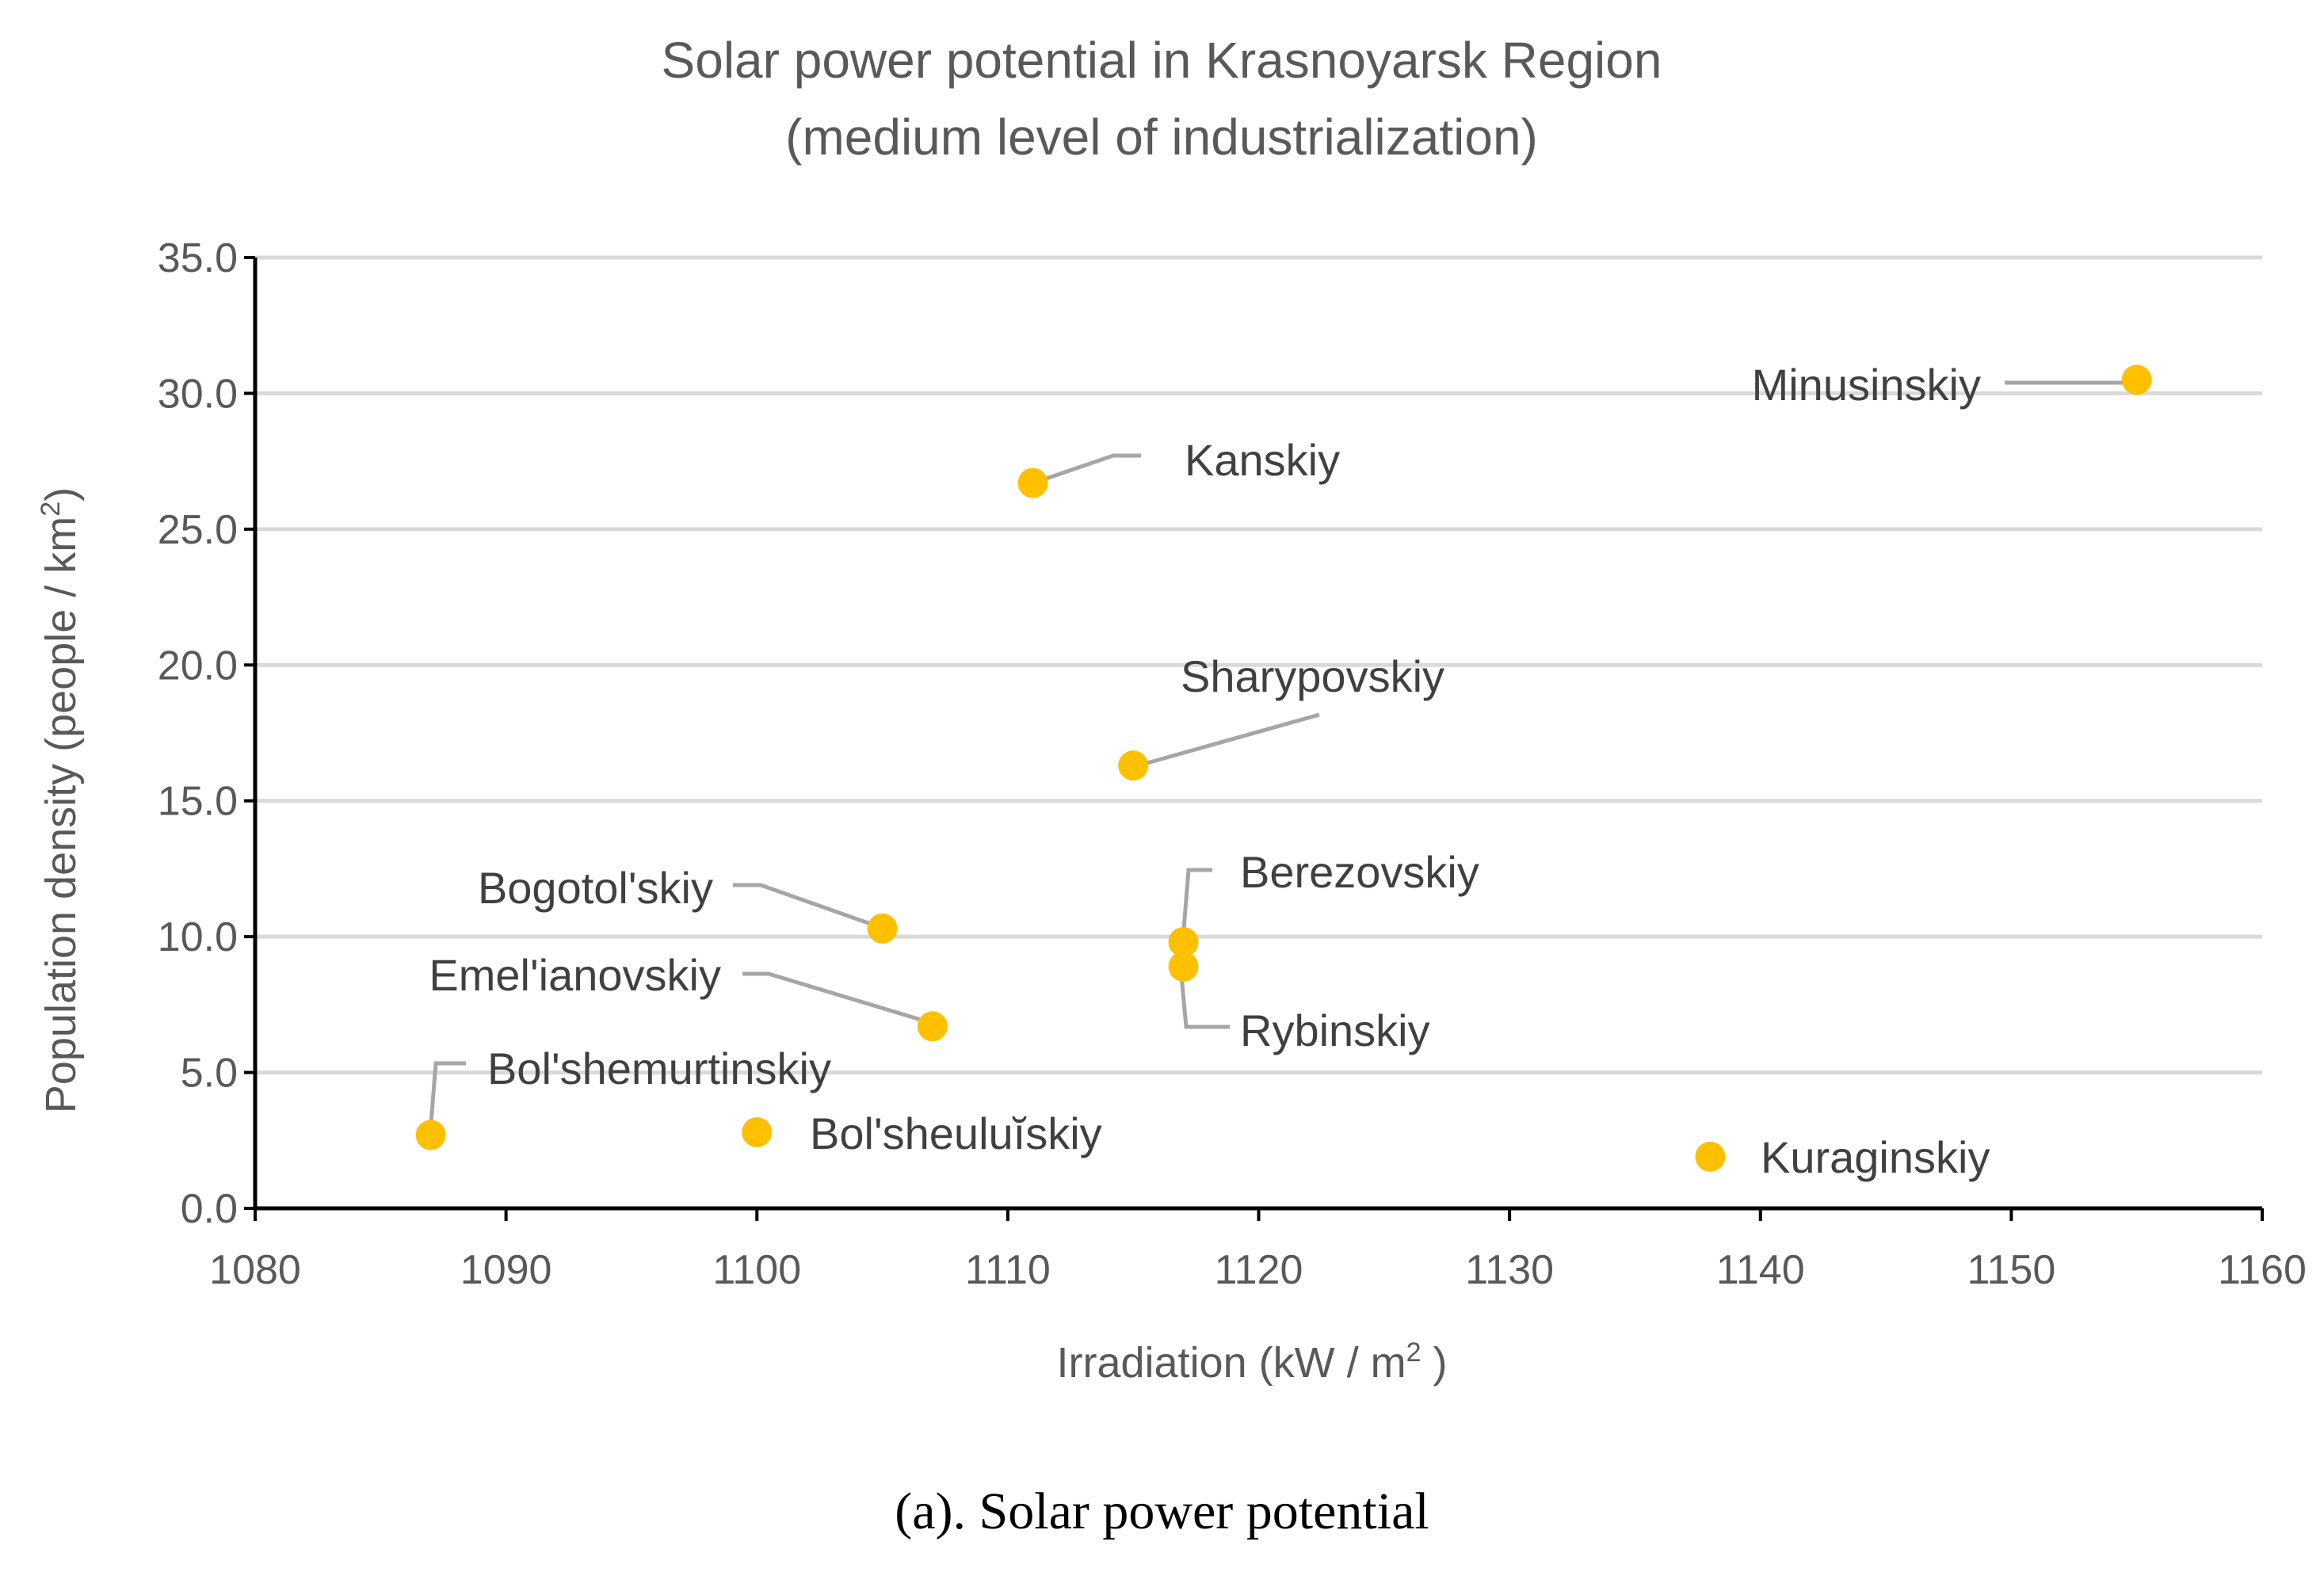 Image resolution: width=2324 pixels, height=1572 pixels. What do you see at coordinates (209, 1074) in the screenshot?
I see `y-tick-label: 5.0` at bounding box center [209, 1074].